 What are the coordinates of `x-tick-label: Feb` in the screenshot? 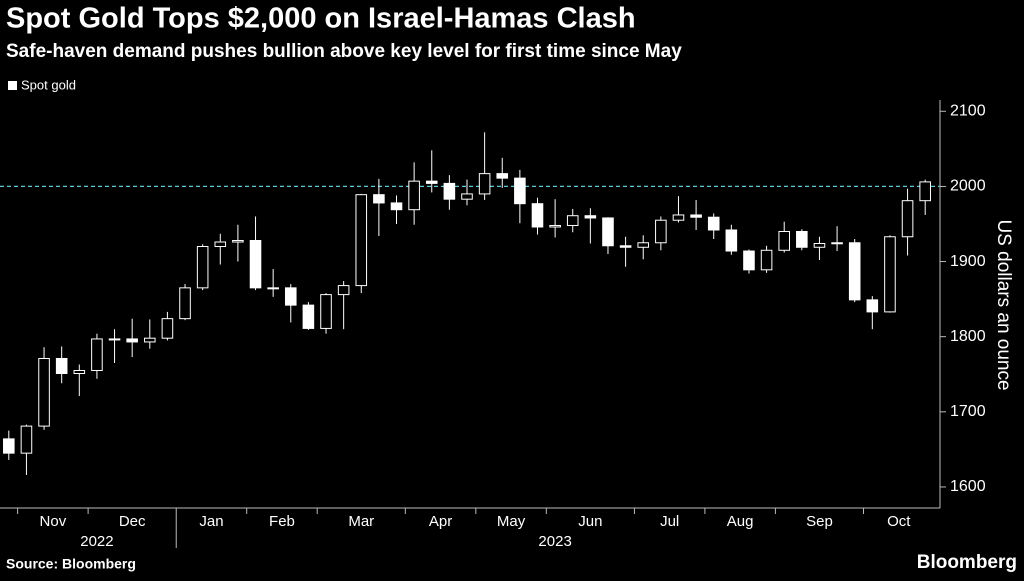 It's located at (282, 521).